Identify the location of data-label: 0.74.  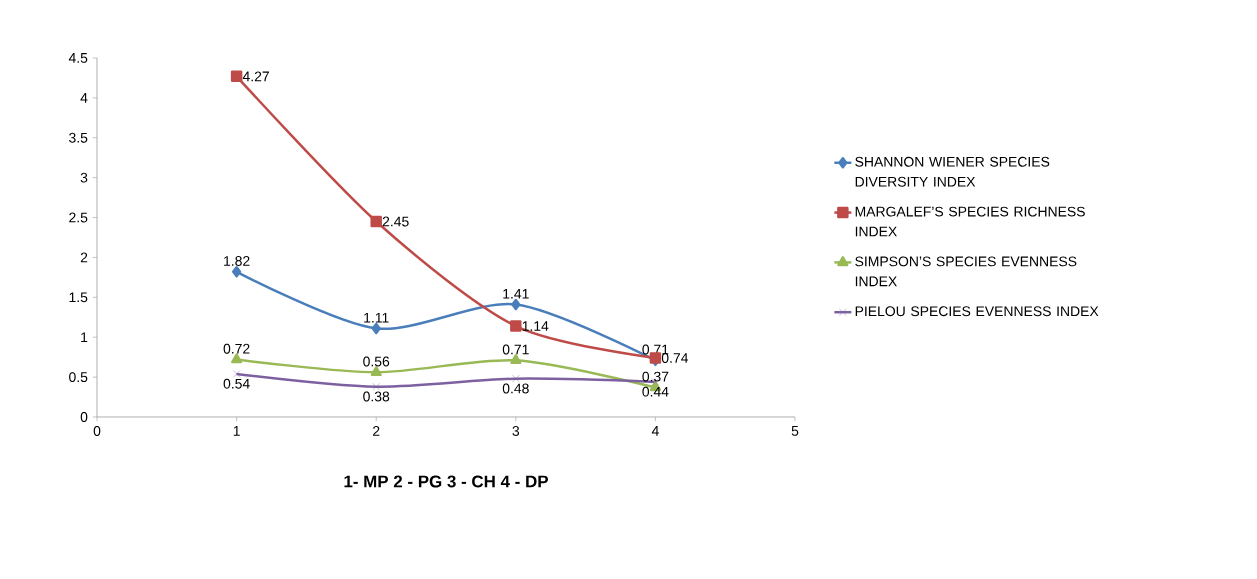
(675, 358).